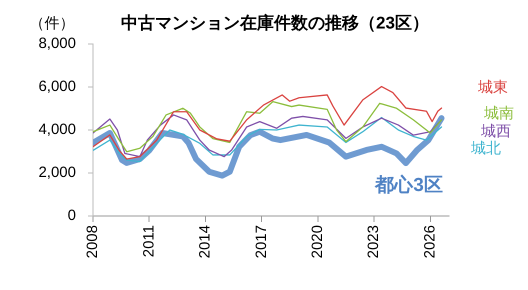 This screenshot has width=528, height=290. What do you see at coordinates (52, 23) in the screenshot?
I see `y-axis-title: （件）` at bounding box center [52, 23].